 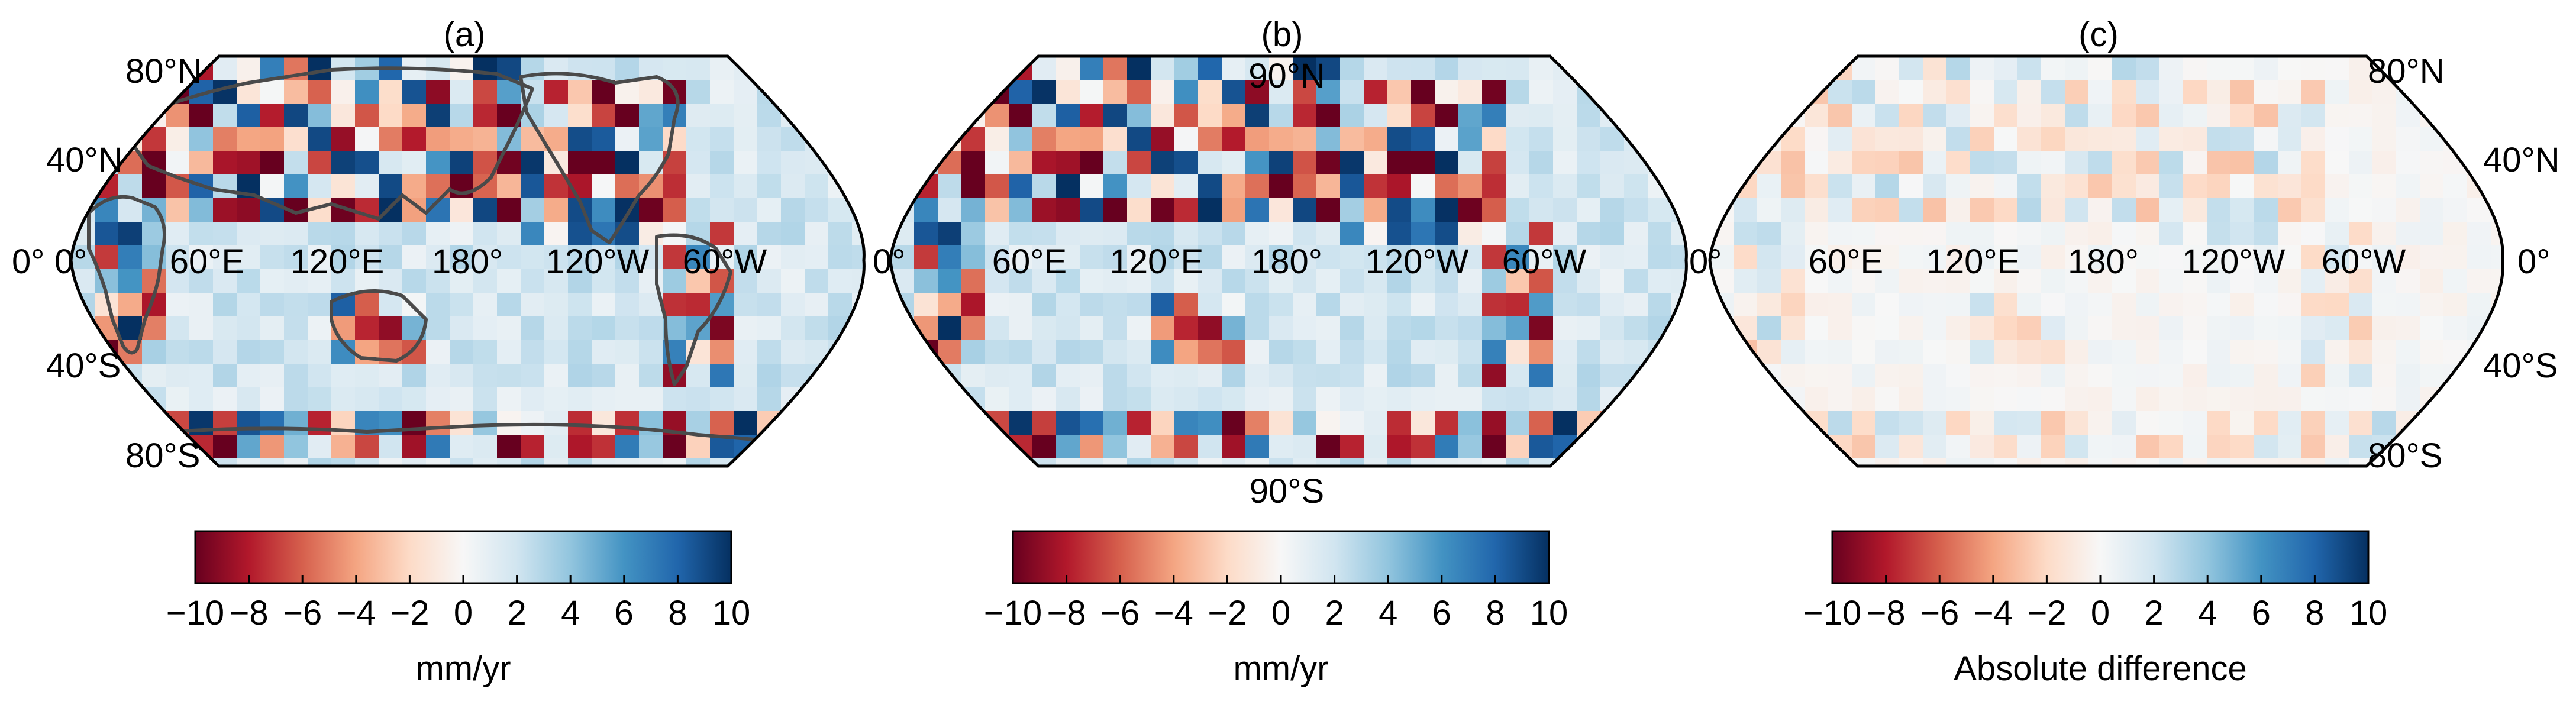 I want to click on lat-label-80s: 80°S, so click(x=163, y=456).